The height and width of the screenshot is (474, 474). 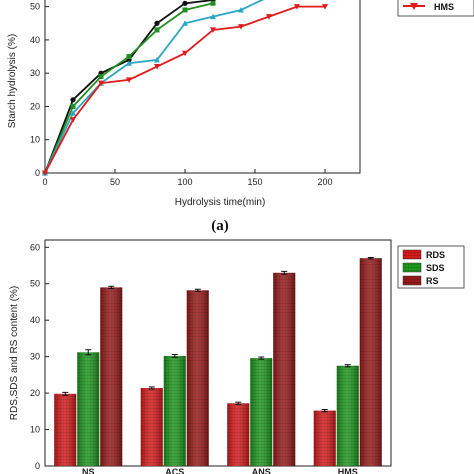 What do you see at coordinates (14, 353) in the screenshot?
I see `bar-chart-ylabel: RDS,SDS and RS content (%)` at bounding box center [14, 353].